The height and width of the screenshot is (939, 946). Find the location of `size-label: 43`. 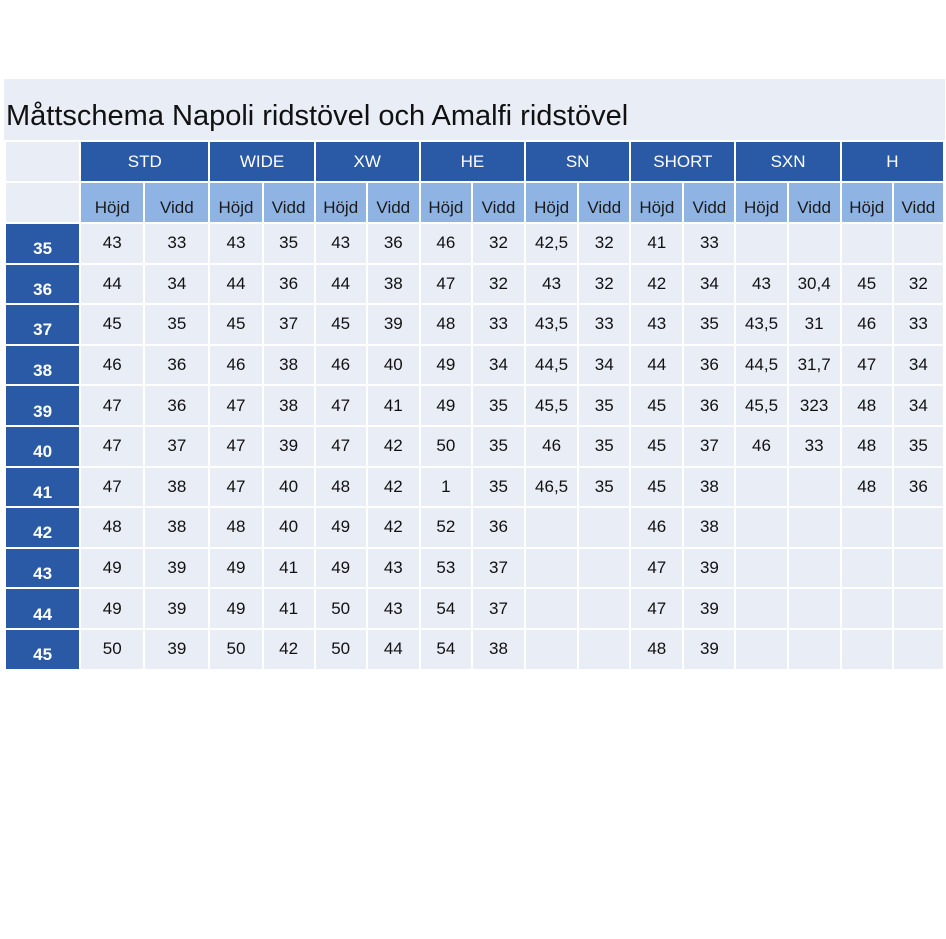

size-label: 43 is located at coordinates (42, 568).